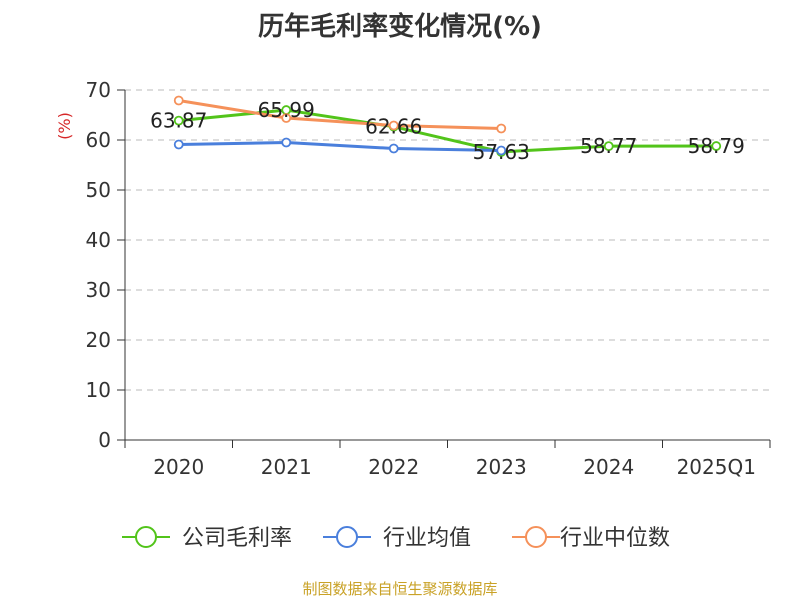 The width and height of the screenshot is (800, 600). What do you see at coordinates (98, 390) in the screenshot?
I see `y-tick-label: 10` at bounding box center [98, 390].